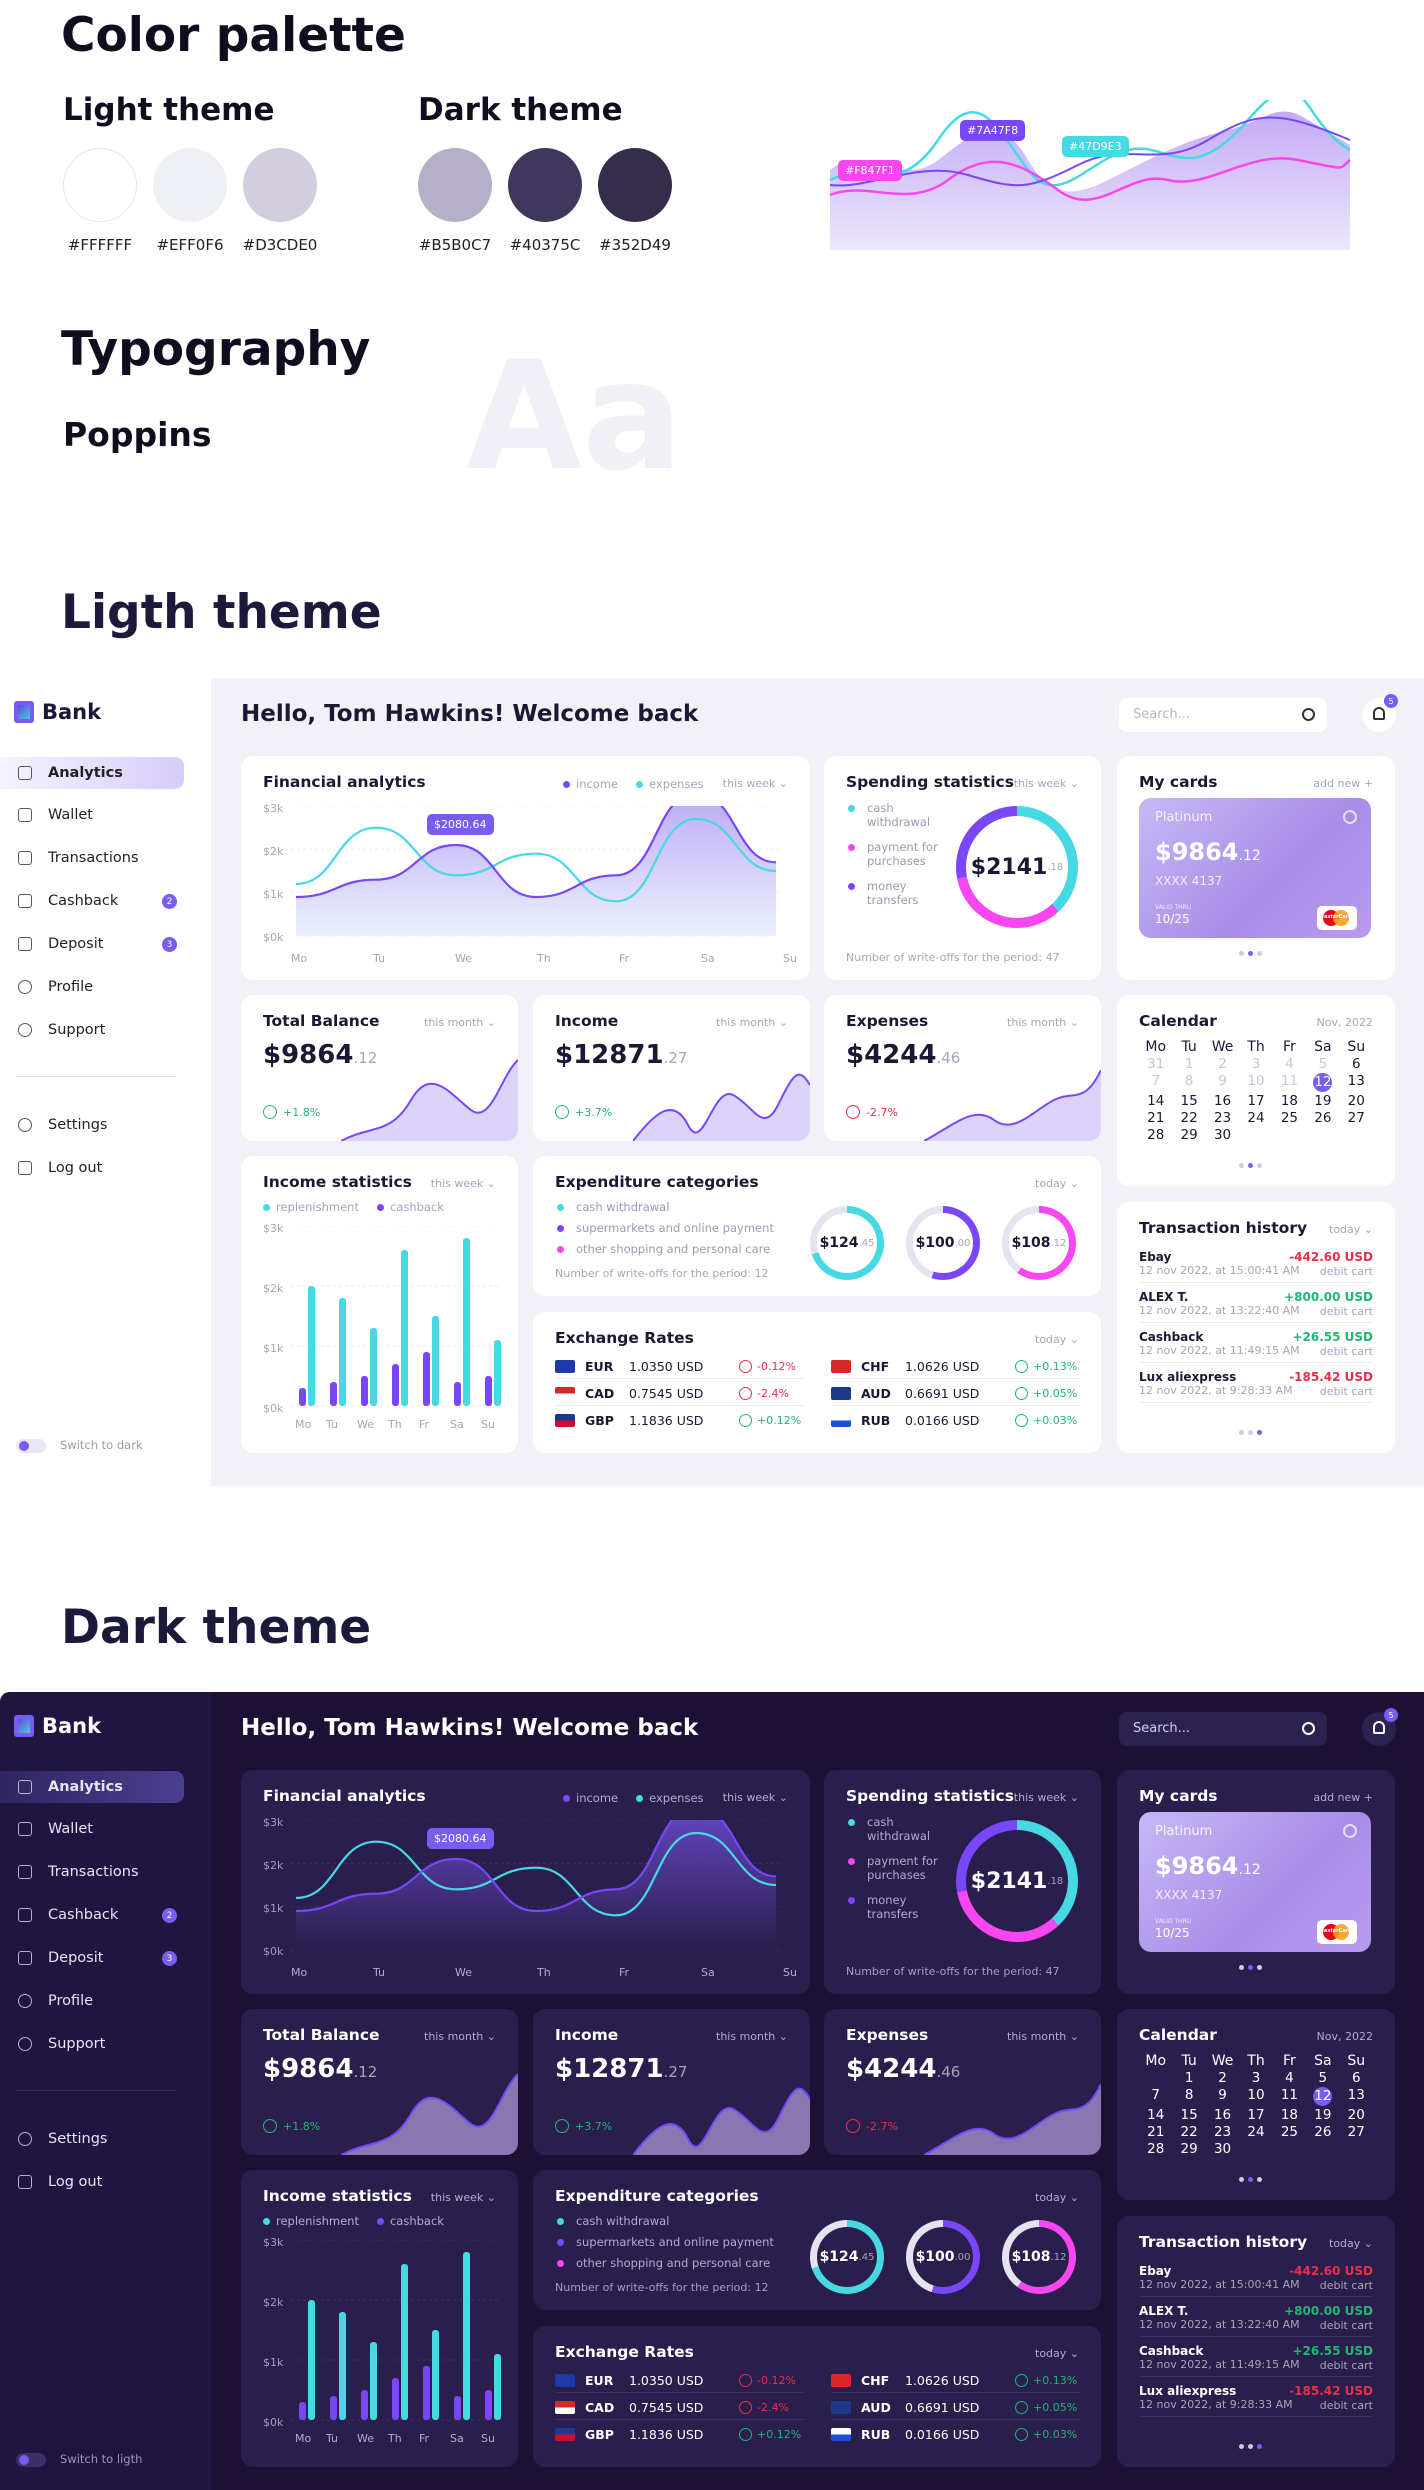 The width and height of the screenshot is (1424, 2490). I want to click on calendar-day: 12, so click(1322, 2096).